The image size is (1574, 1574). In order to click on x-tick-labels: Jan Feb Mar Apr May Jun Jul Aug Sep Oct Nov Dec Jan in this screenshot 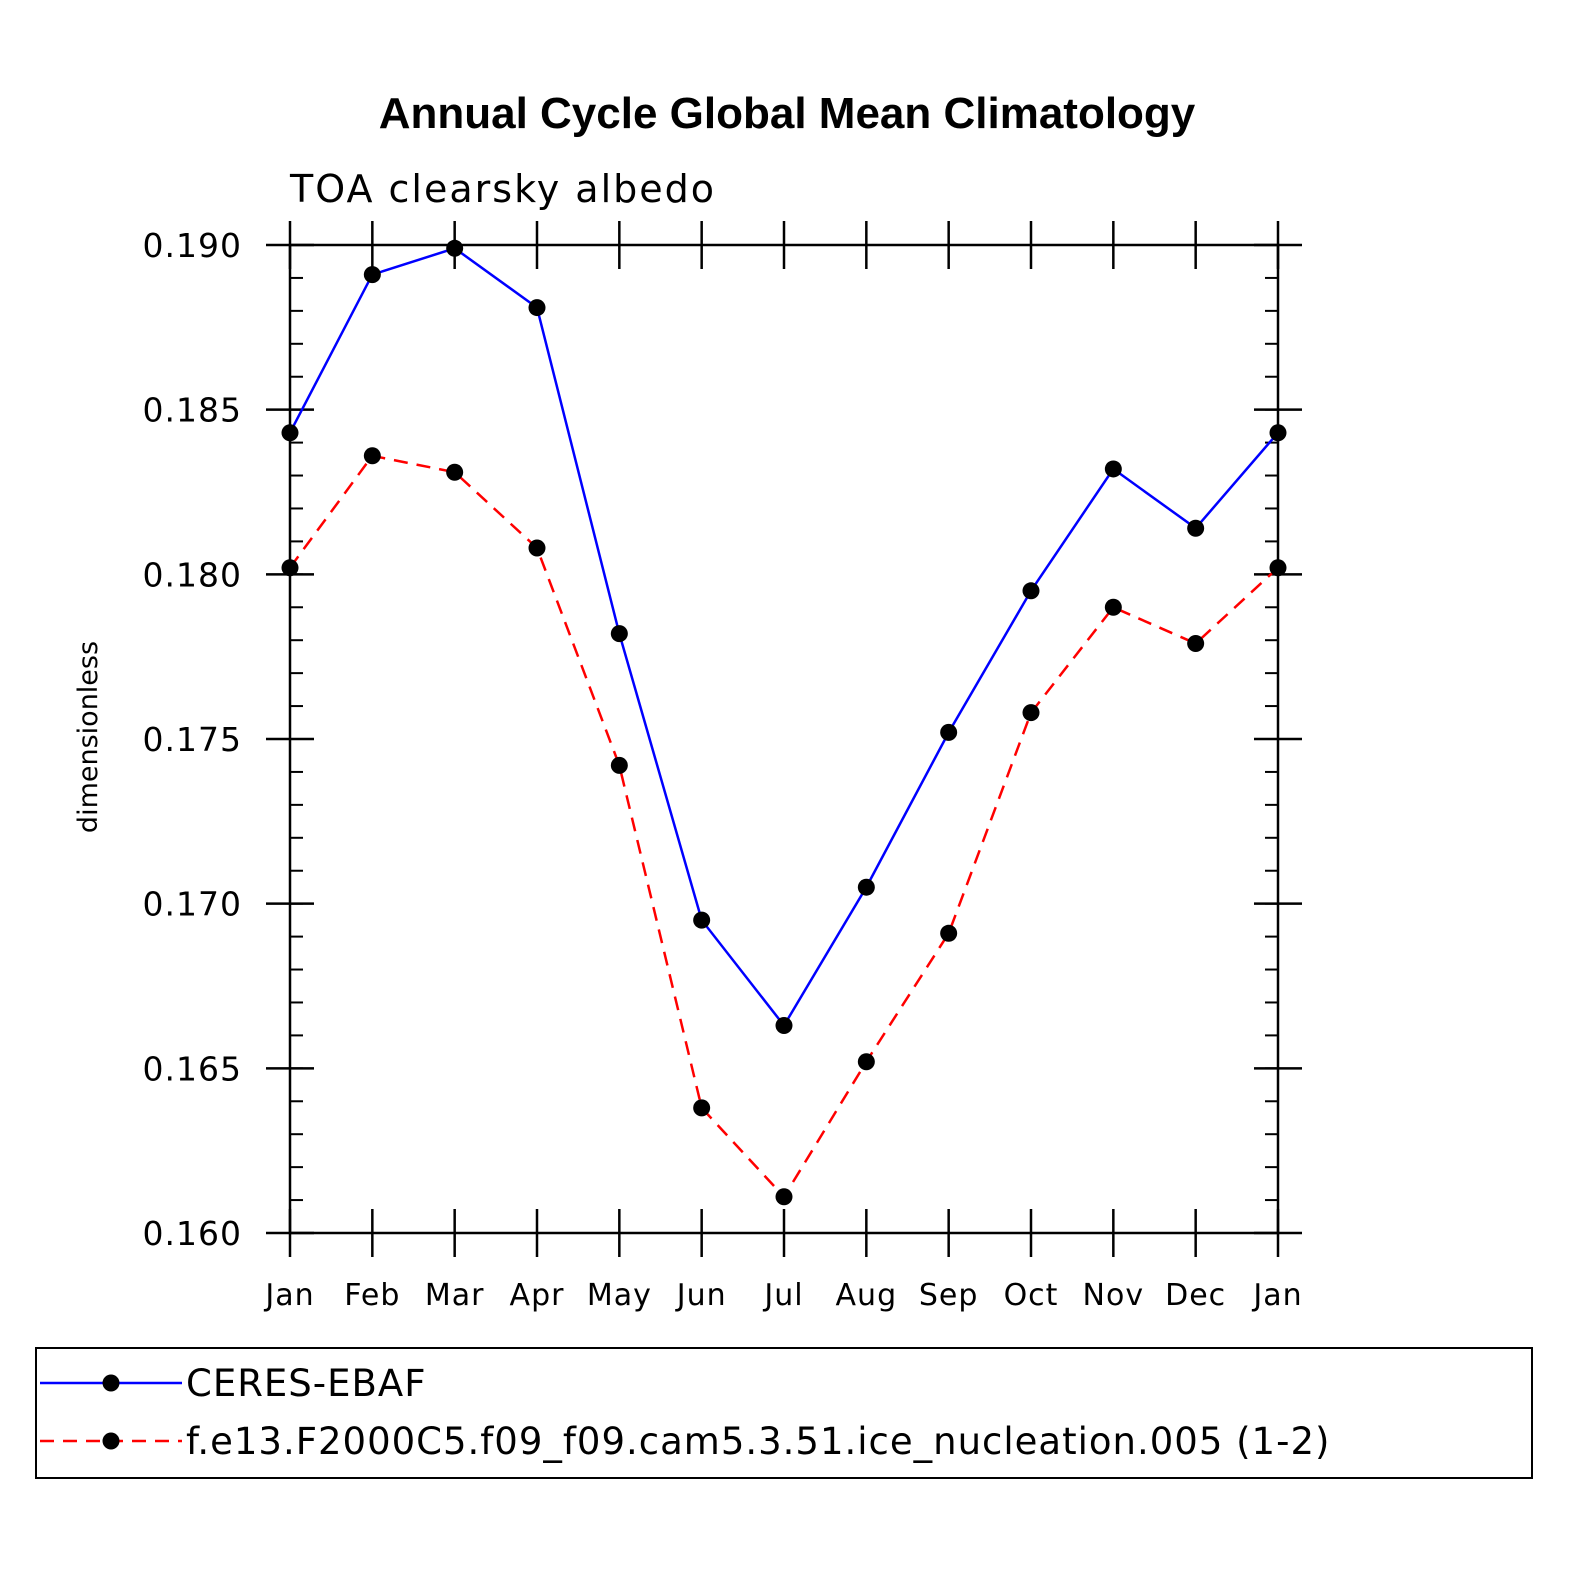, I will do `click(782, 1295)`.